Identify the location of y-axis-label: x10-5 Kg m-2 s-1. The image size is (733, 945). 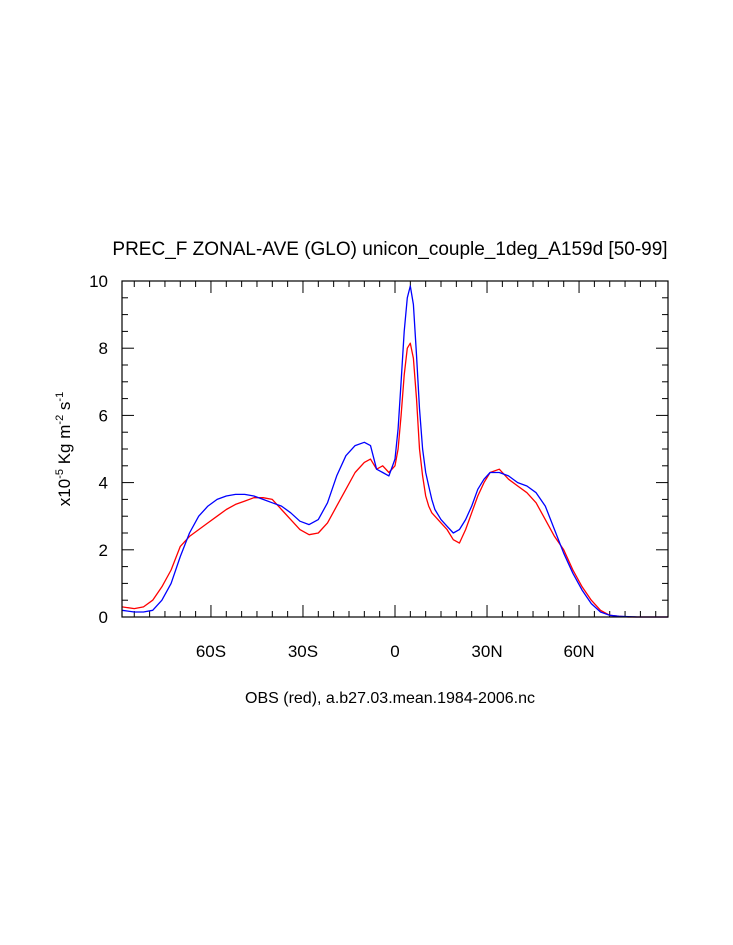
(64, 449).